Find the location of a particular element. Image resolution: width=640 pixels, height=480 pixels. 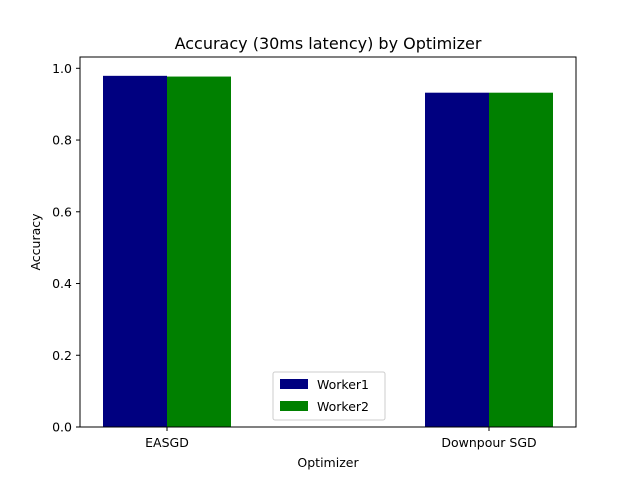

legend-swatch-worker2 is located at coordinates (294, 406).